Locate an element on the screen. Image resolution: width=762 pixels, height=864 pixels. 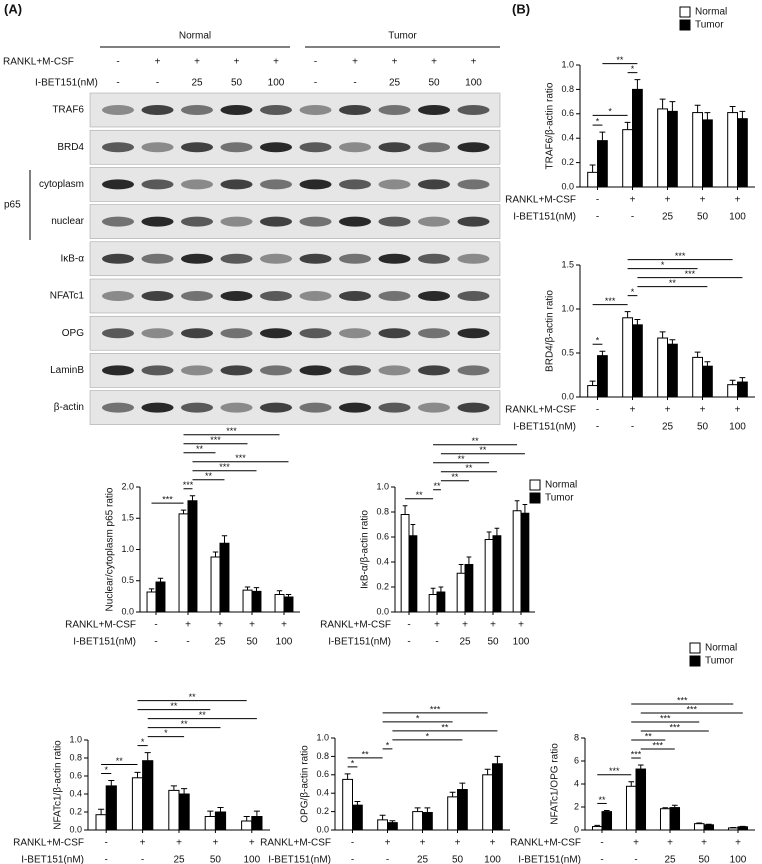
y-tick-label: 0.2 is located at coordinates (75, 811).